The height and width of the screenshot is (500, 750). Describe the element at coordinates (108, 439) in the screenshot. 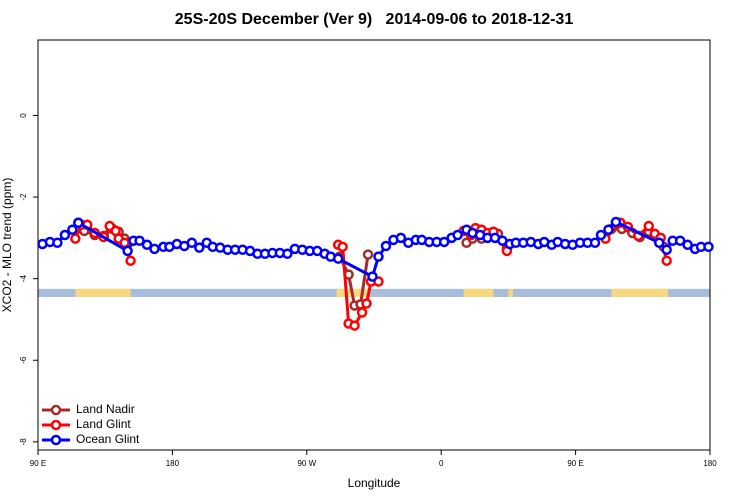

I see `legend-label: Ocean Glint` at that location.